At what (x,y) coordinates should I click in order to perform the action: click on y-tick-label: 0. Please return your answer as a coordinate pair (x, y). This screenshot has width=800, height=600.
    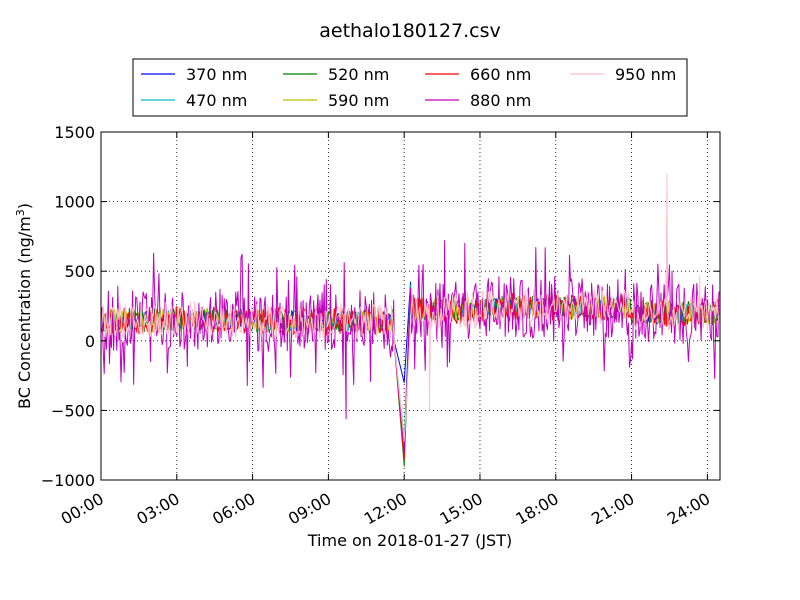
    Looking at the image, I should click on (90, 341).